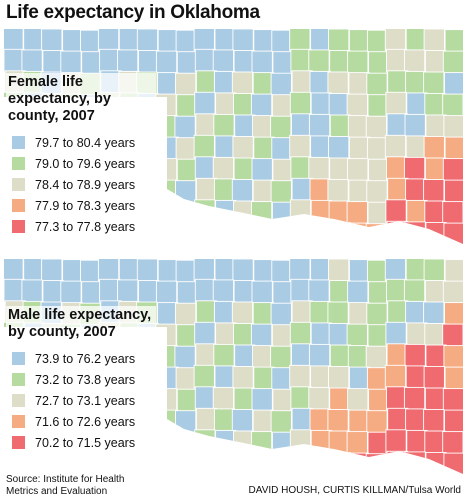  What do you see at coordinates (18, 379) in the screenshot?
I see `legend-swatch` at bounding box center [18, 379].